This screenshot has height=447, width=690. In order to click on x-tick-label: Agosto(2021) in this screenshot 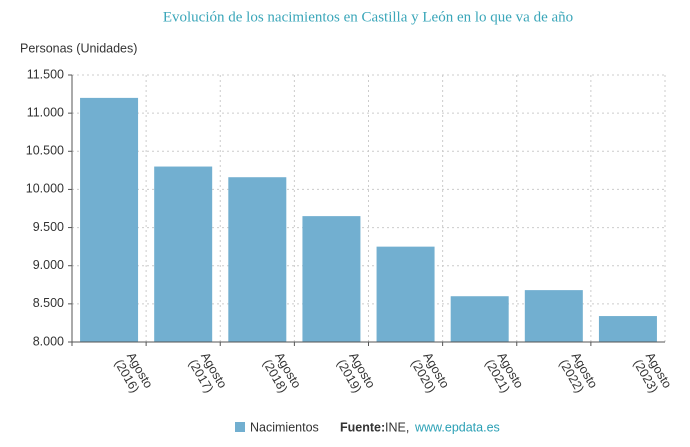, I will do `click(504, 374)`.